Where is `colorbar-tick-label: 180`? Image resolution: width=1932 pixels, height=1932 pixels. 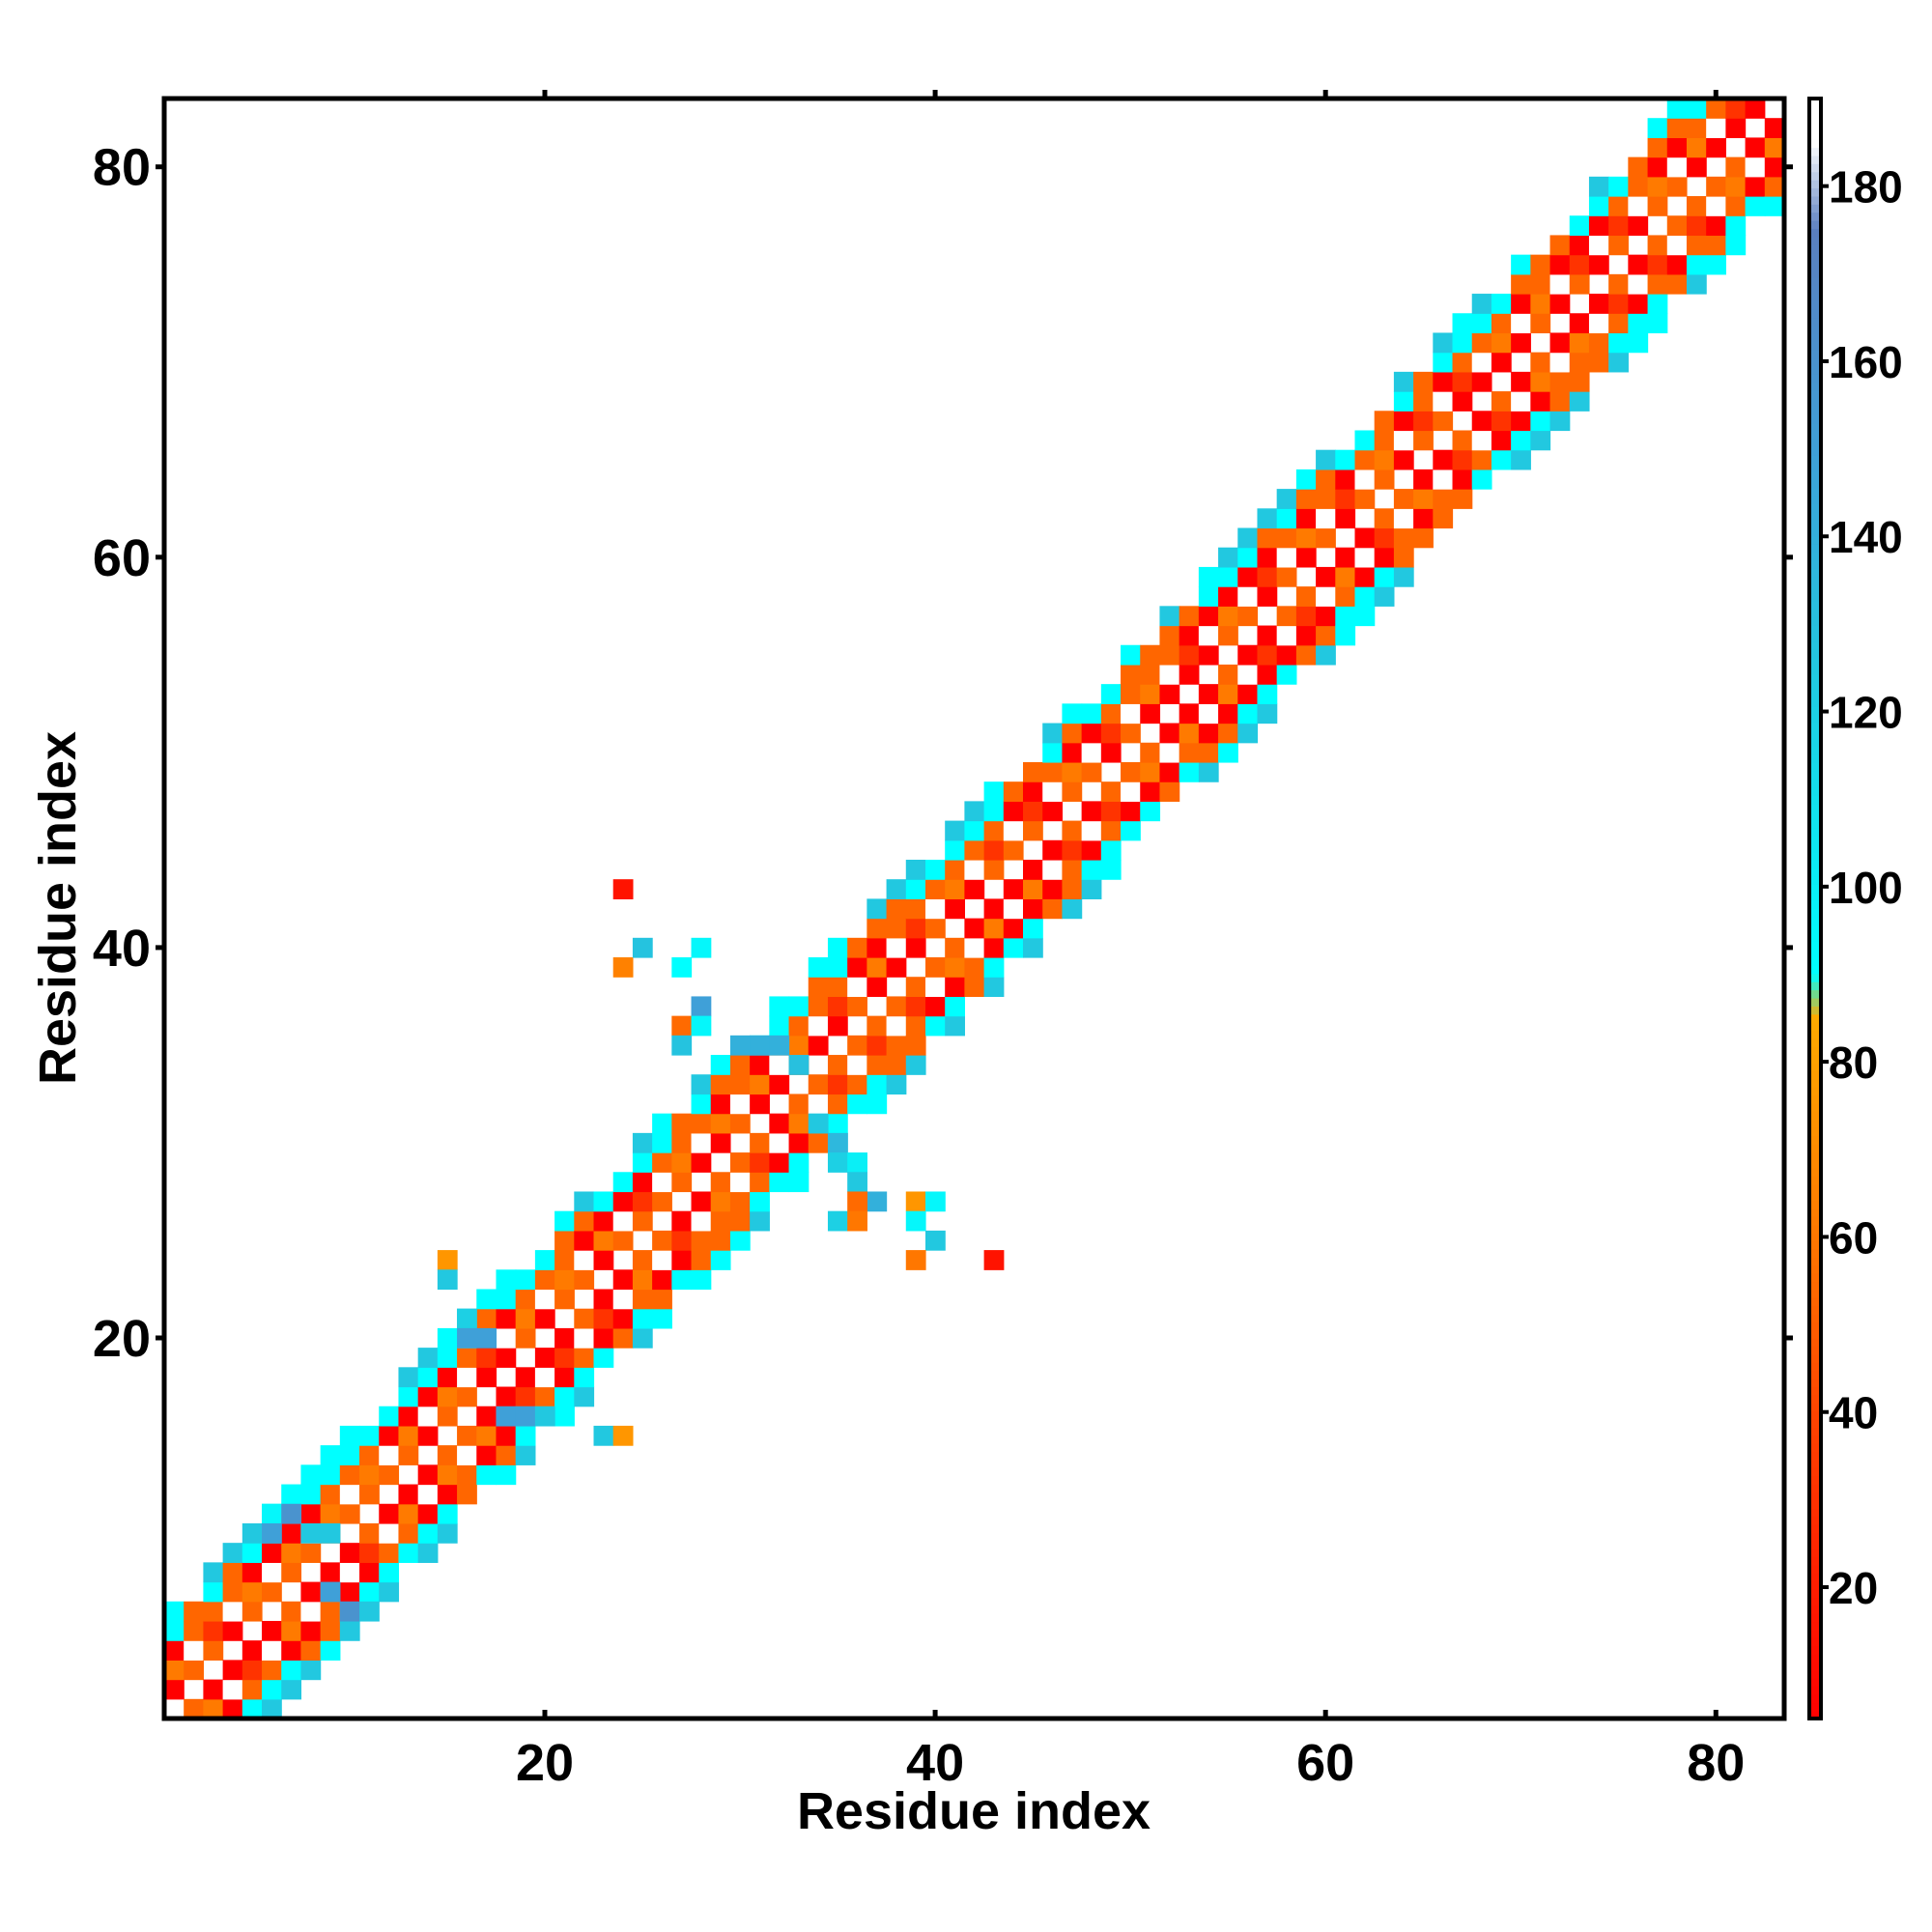
colorbar-tick-label: 180 is located at coordinates (1866, 187).